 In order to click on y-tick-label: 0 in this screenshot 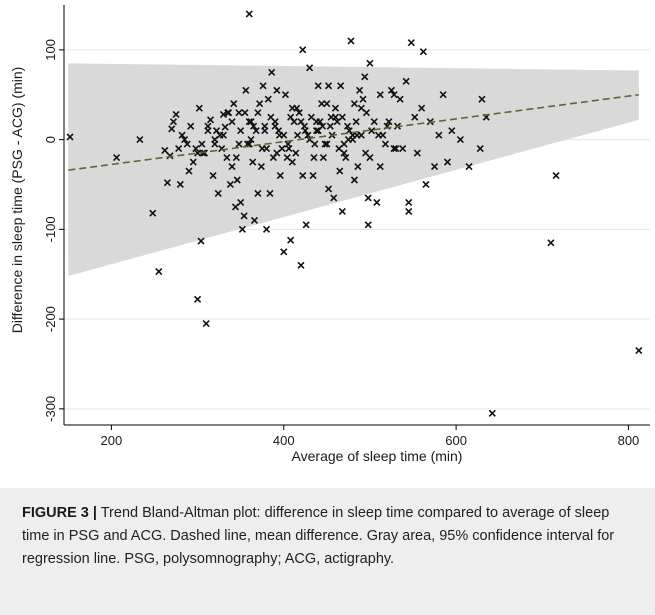, I will do `click(50, 139)`.